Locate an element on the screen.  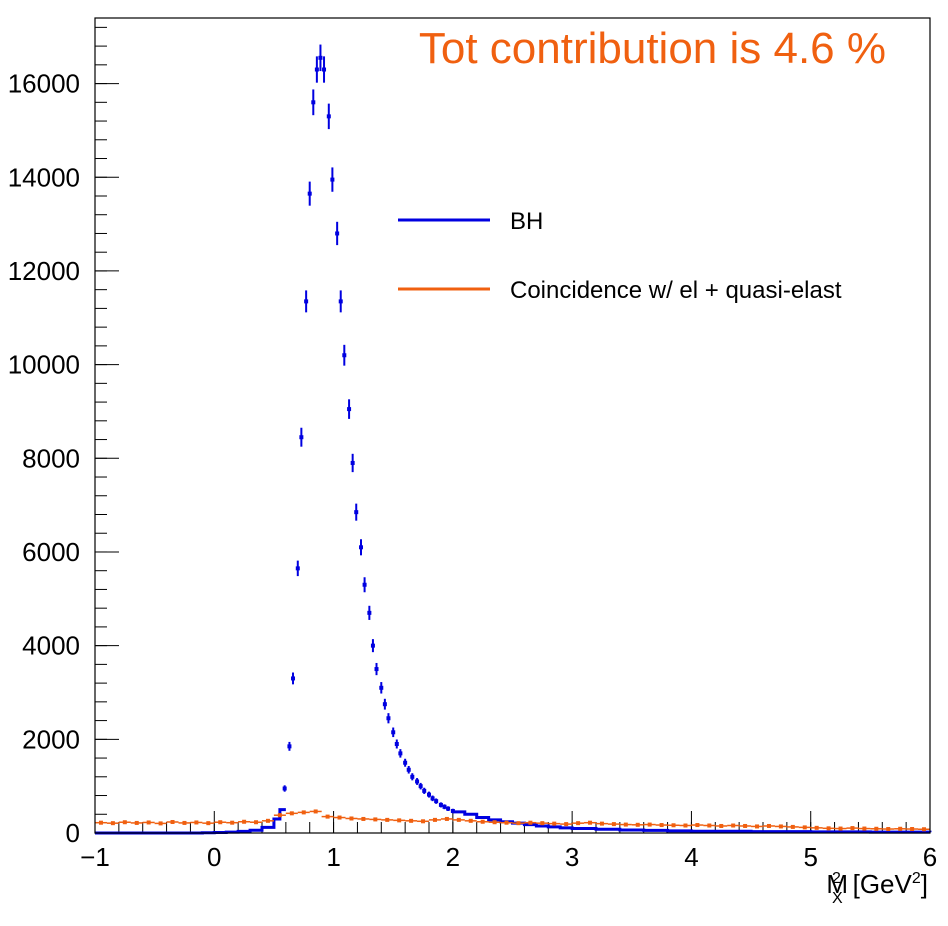
x-axis-title-unit-sup: 2 is located at coordinates (916, 878).